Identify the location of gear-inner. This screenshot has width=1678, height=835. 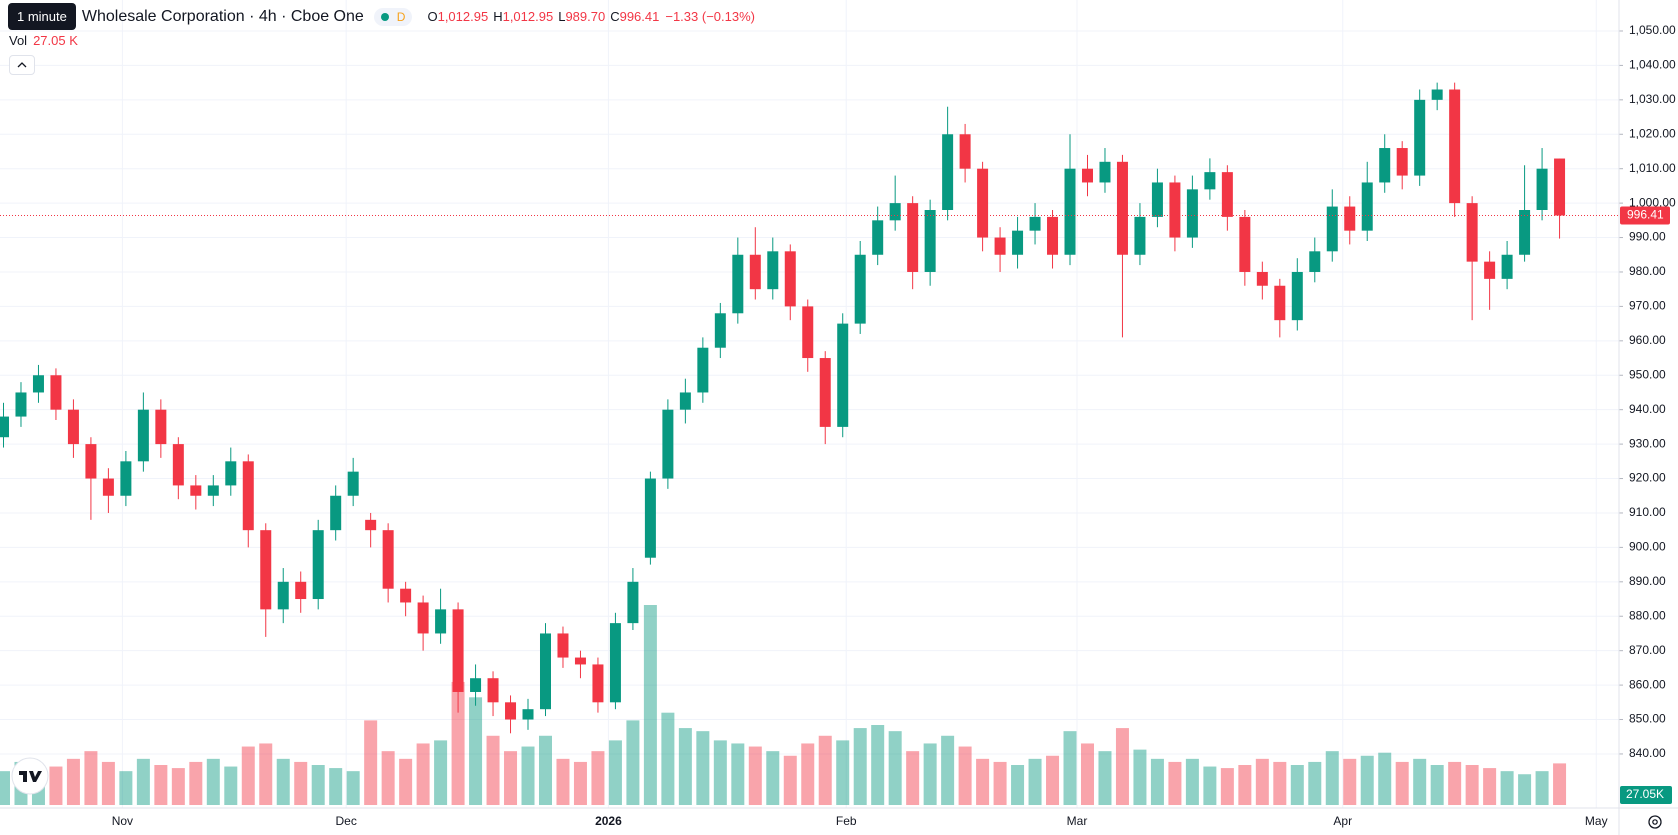
(1655, 822).